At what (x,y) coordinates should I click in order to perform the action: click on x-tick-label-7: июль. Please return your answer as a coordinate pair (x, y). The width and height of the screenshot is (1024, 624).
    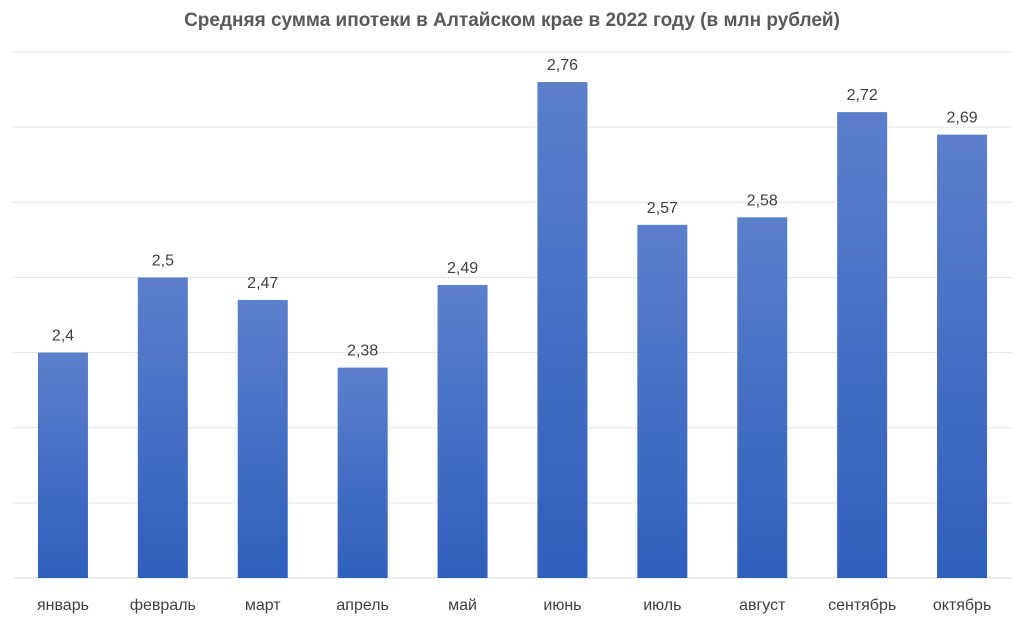
    Looking at the image, I should click on (662, 605).